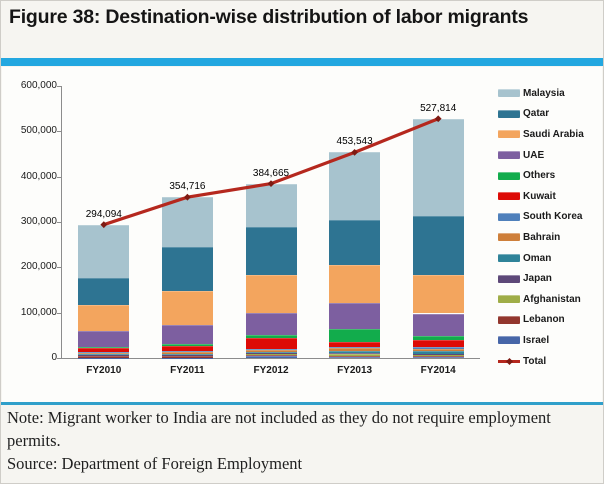 Image resolution: width=604 pixels, height=484 pixels. What do you see at coordinates (155, 463) in the screenshot?
I see `source-text: Source: Department of Foreign Employment` at bounding box center [155, 463].